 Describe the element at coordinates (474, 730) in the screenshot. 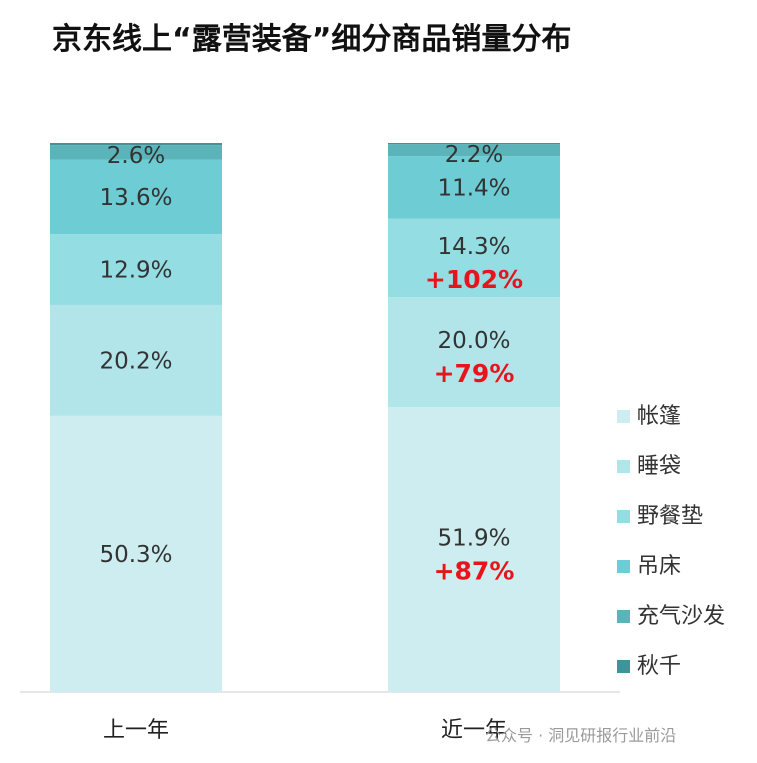

I see `x-tick-label: 近一年` at that location.